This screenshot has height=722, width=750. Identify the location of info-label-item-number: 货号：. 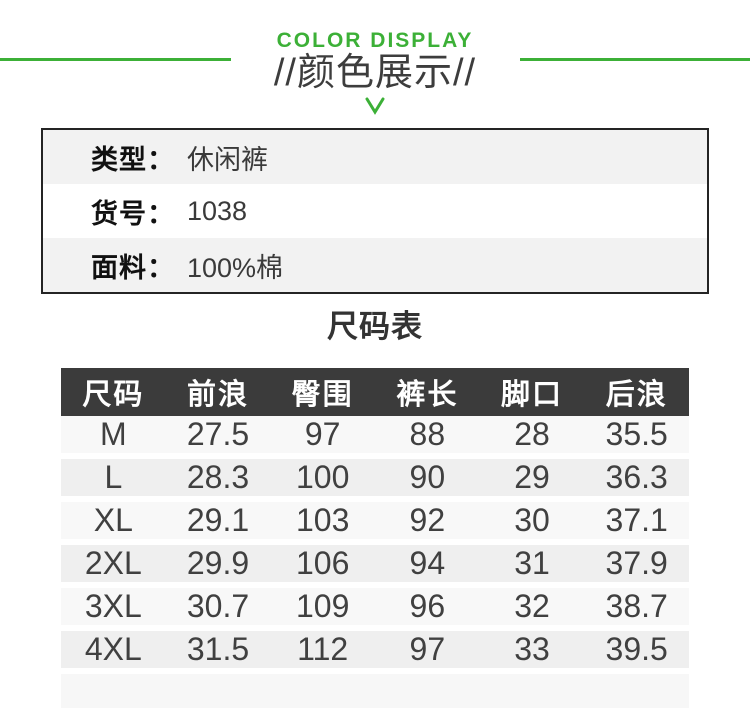
(133, 213).